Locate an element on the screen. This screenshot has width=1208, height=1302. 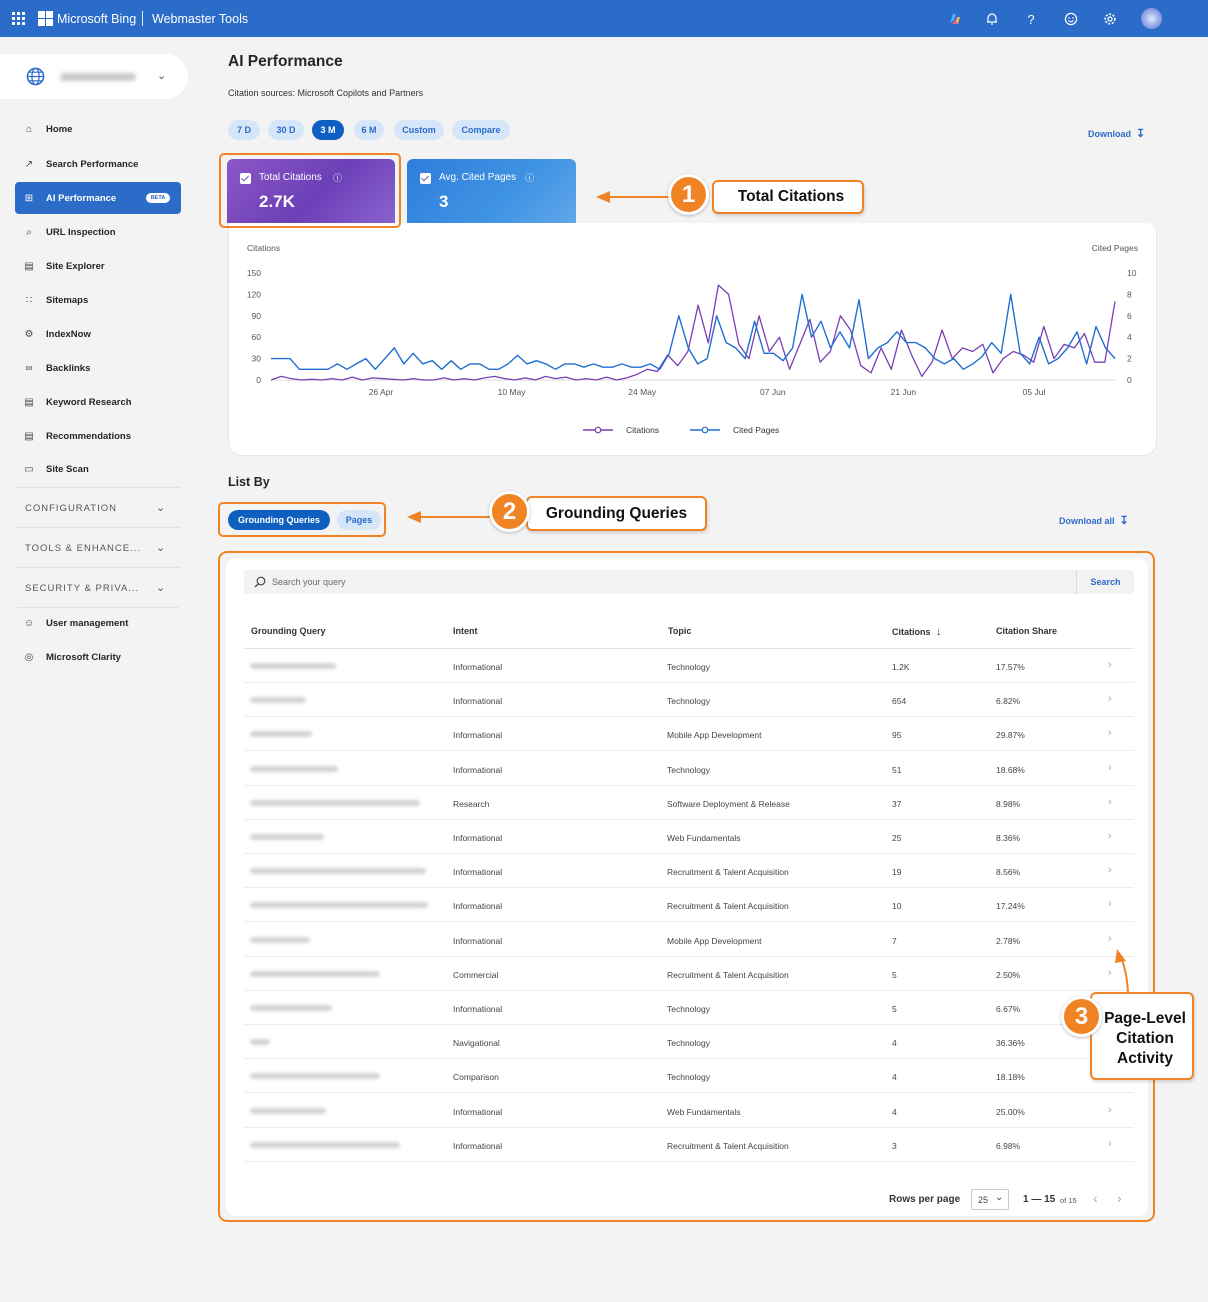
sort-desc-icon: ↓ is located at coordinates (939, 632).